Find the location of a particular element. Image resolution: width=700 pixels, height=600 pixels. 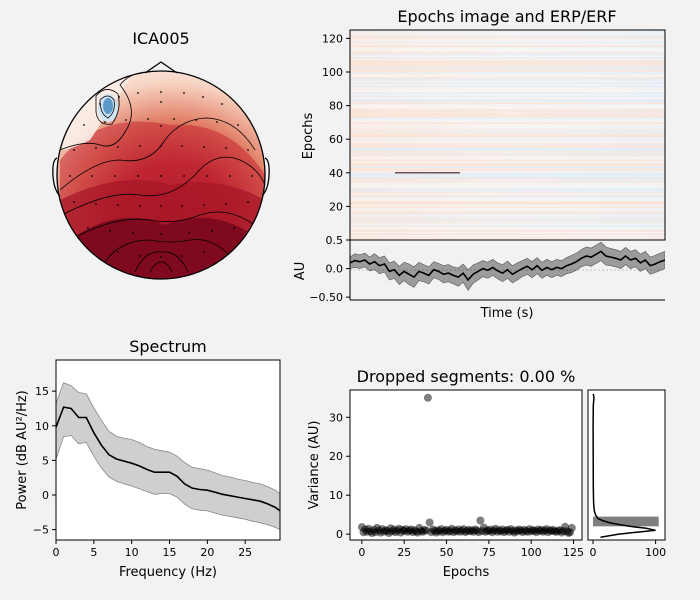

epochs-ytick-label: 40 is located at coordinates (336, 173).